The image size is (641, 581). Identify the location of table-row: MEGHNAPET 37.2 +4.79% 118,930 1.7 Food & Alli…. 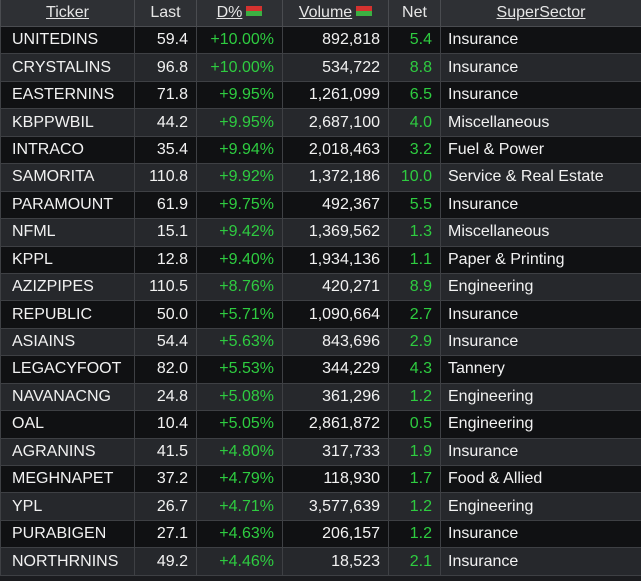
(320, 479).